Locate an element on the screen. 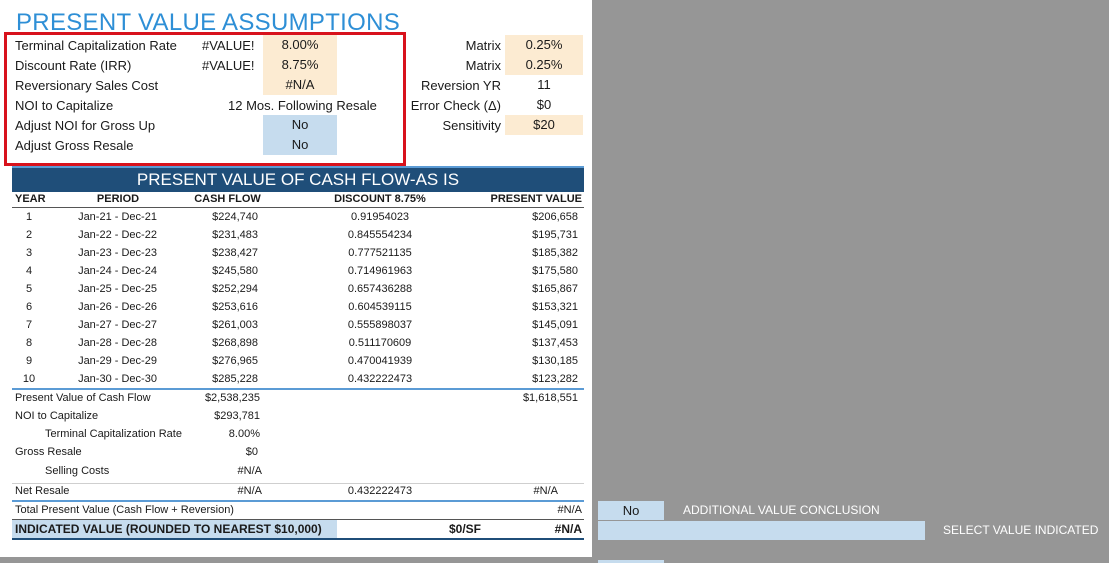  rows-divider is located at coordinates (298, 389).